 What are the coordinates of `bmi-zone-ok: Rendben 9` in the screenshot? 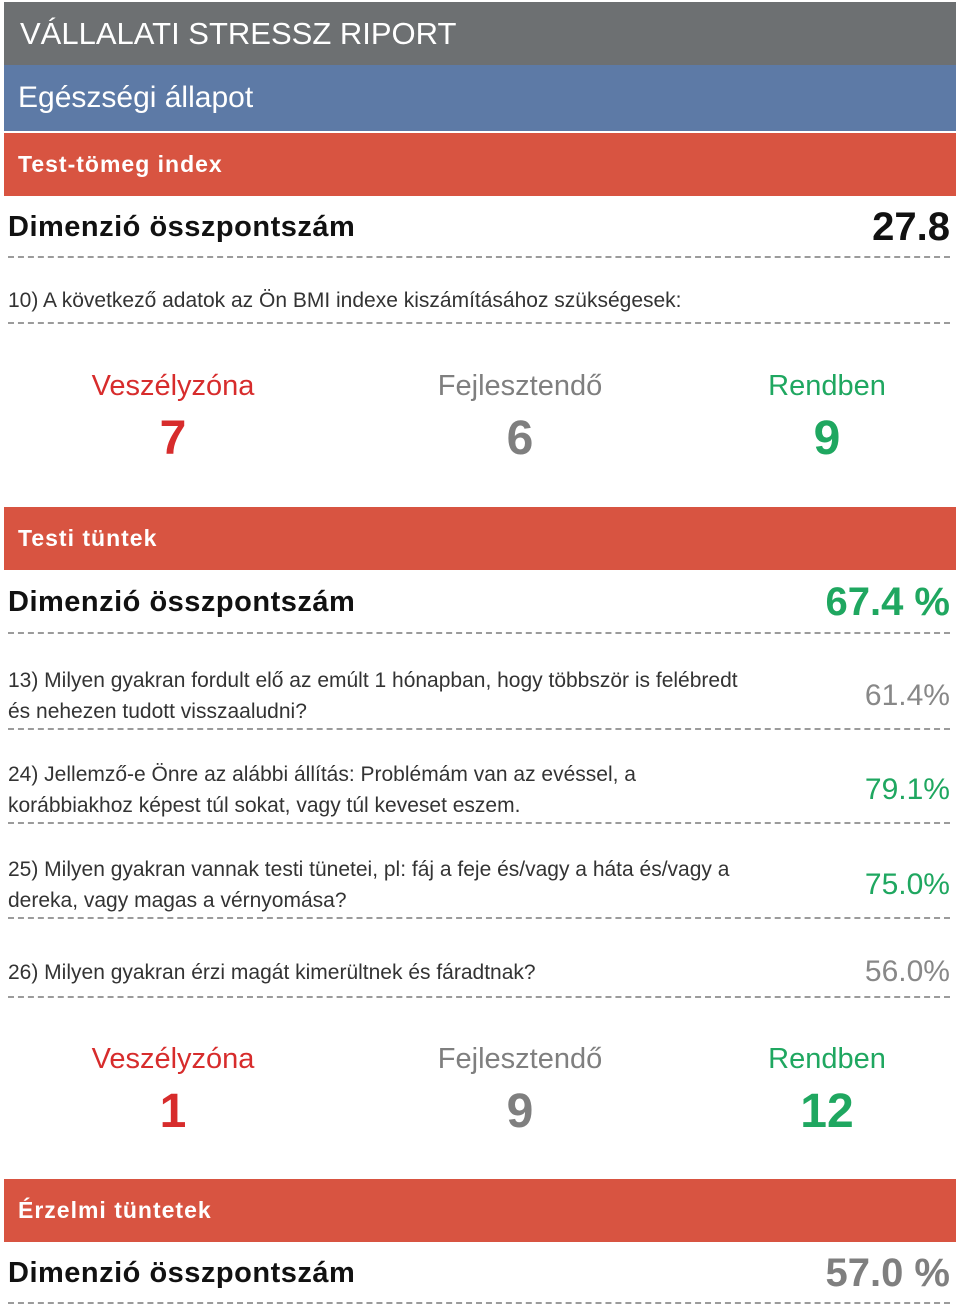 It's located at (818, 418).